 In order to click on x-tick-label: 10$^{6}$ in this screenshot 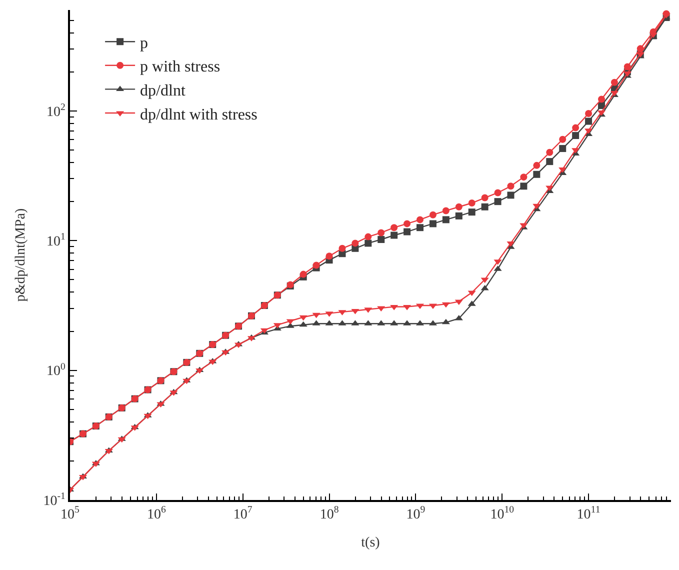, I will do `click(156, 513)`.